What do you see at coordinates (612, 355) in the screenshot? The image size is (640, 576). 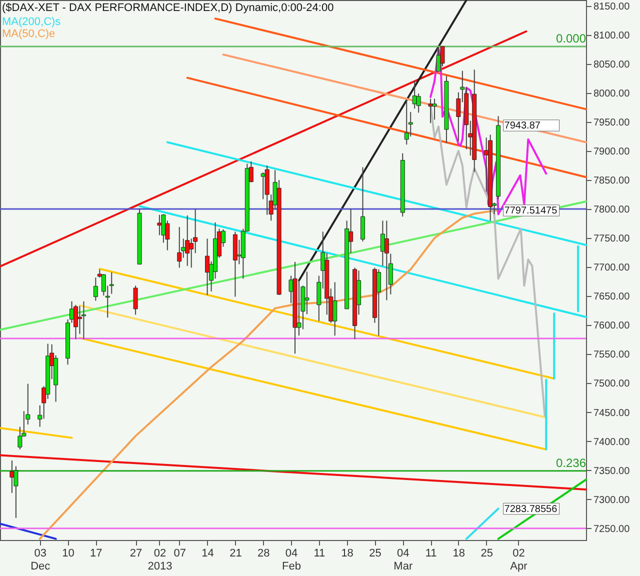 I see `y-tick-label: 7550.00` at bounding box center [612, 355].